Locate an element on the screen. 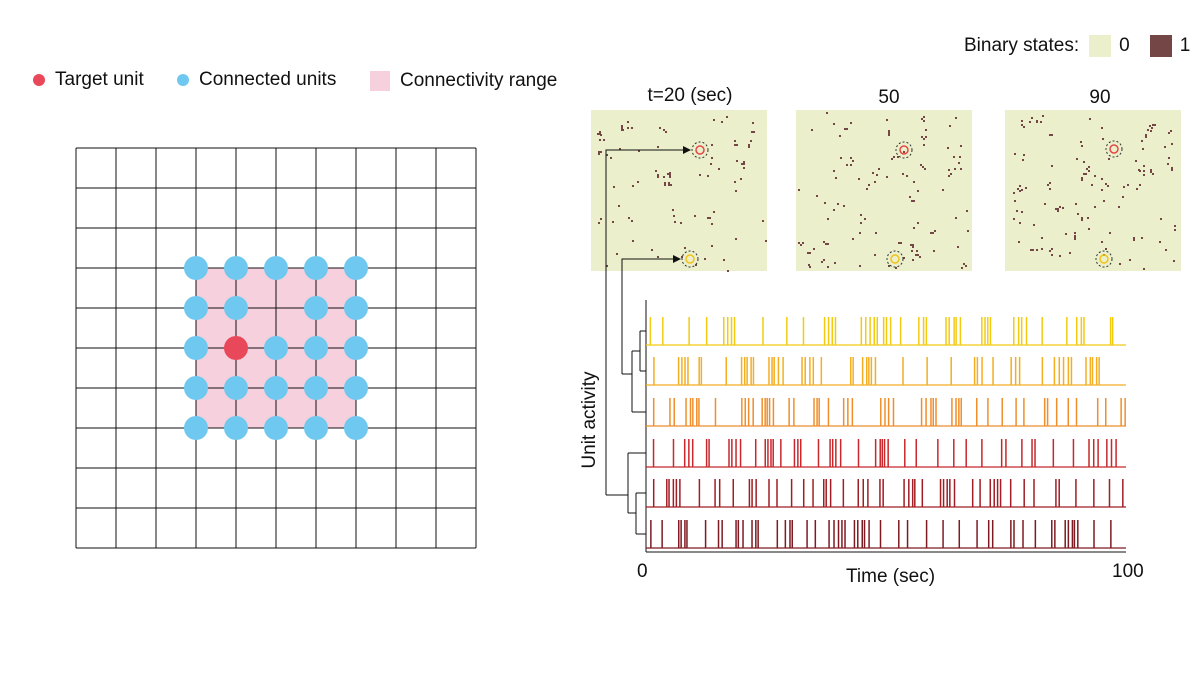 Image resolution: width=1200 pixels, height=675 pixels. legend-connectivity-range: Connectivity range is located at coordinates (463, 81).